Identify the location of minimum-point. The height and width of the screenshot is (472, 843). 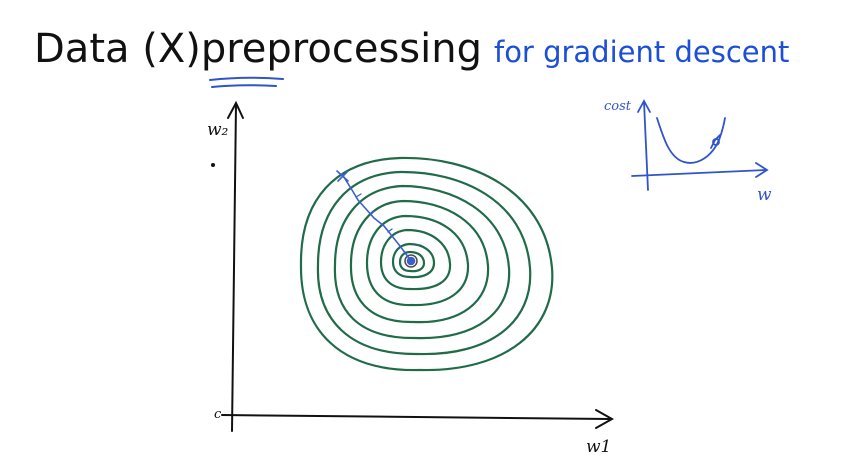
(411, 261).